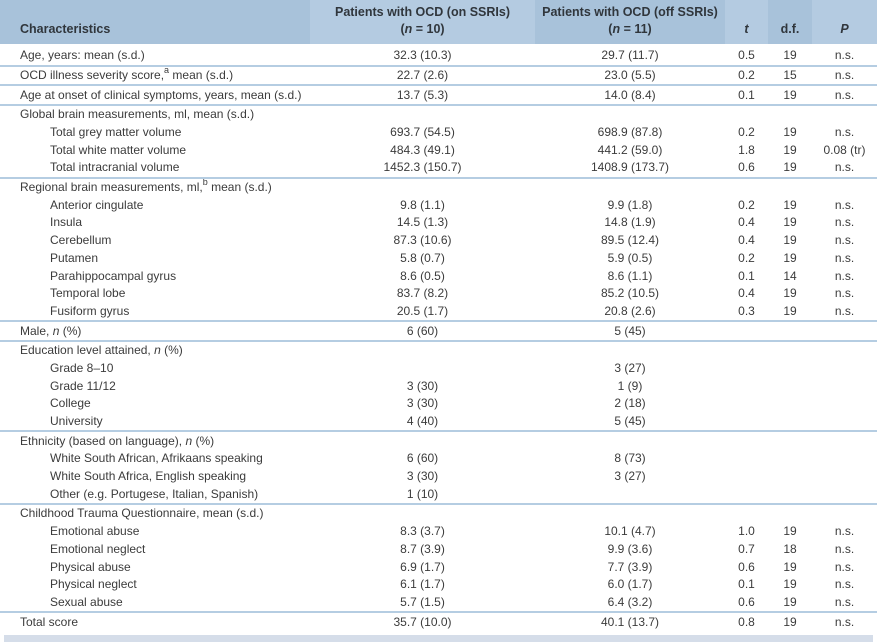 This screenshot has width=877, height=642. Describe the element at coordinates (438, 350) in the screenshot. I see `group-header-row: Education level attained, n (%)` at that location.